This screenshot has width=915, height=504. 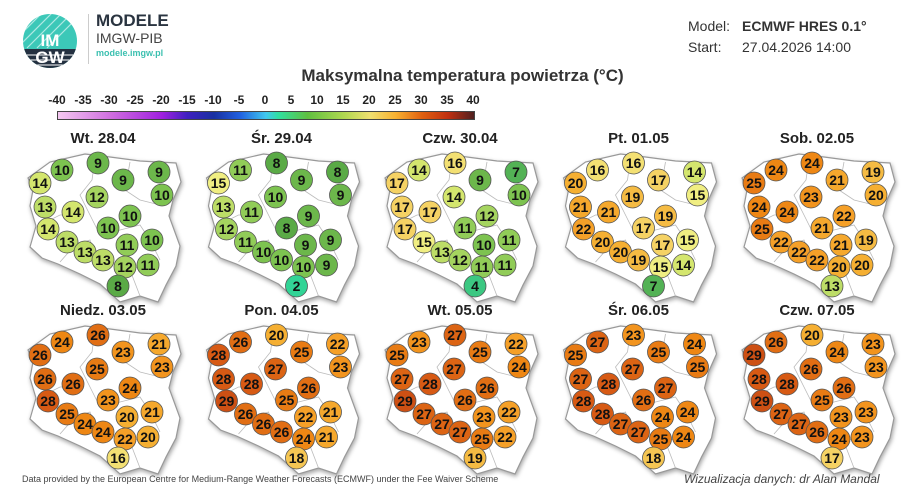 I want to click on map-title: Śr. 06.05, so click(x=638, y=310).